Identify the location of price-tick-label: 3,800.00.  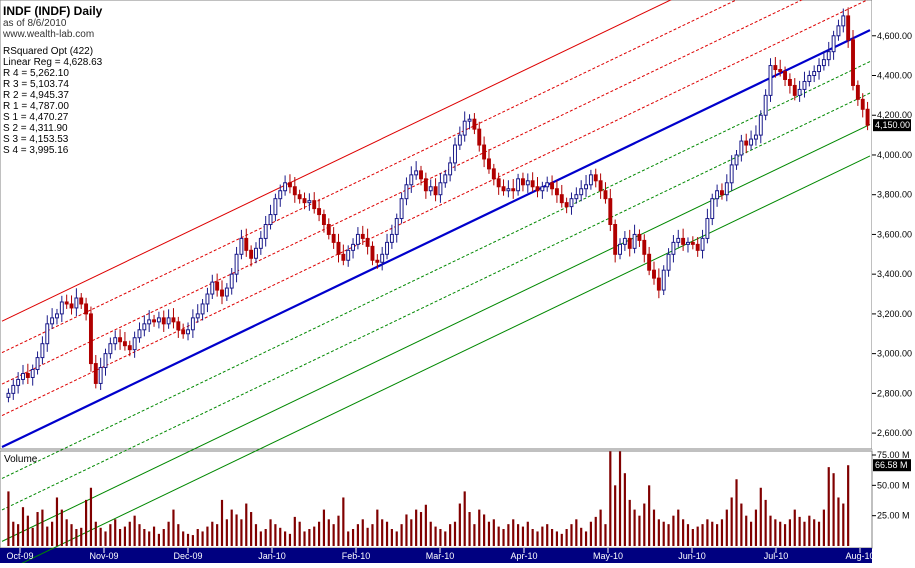
(894, 195).